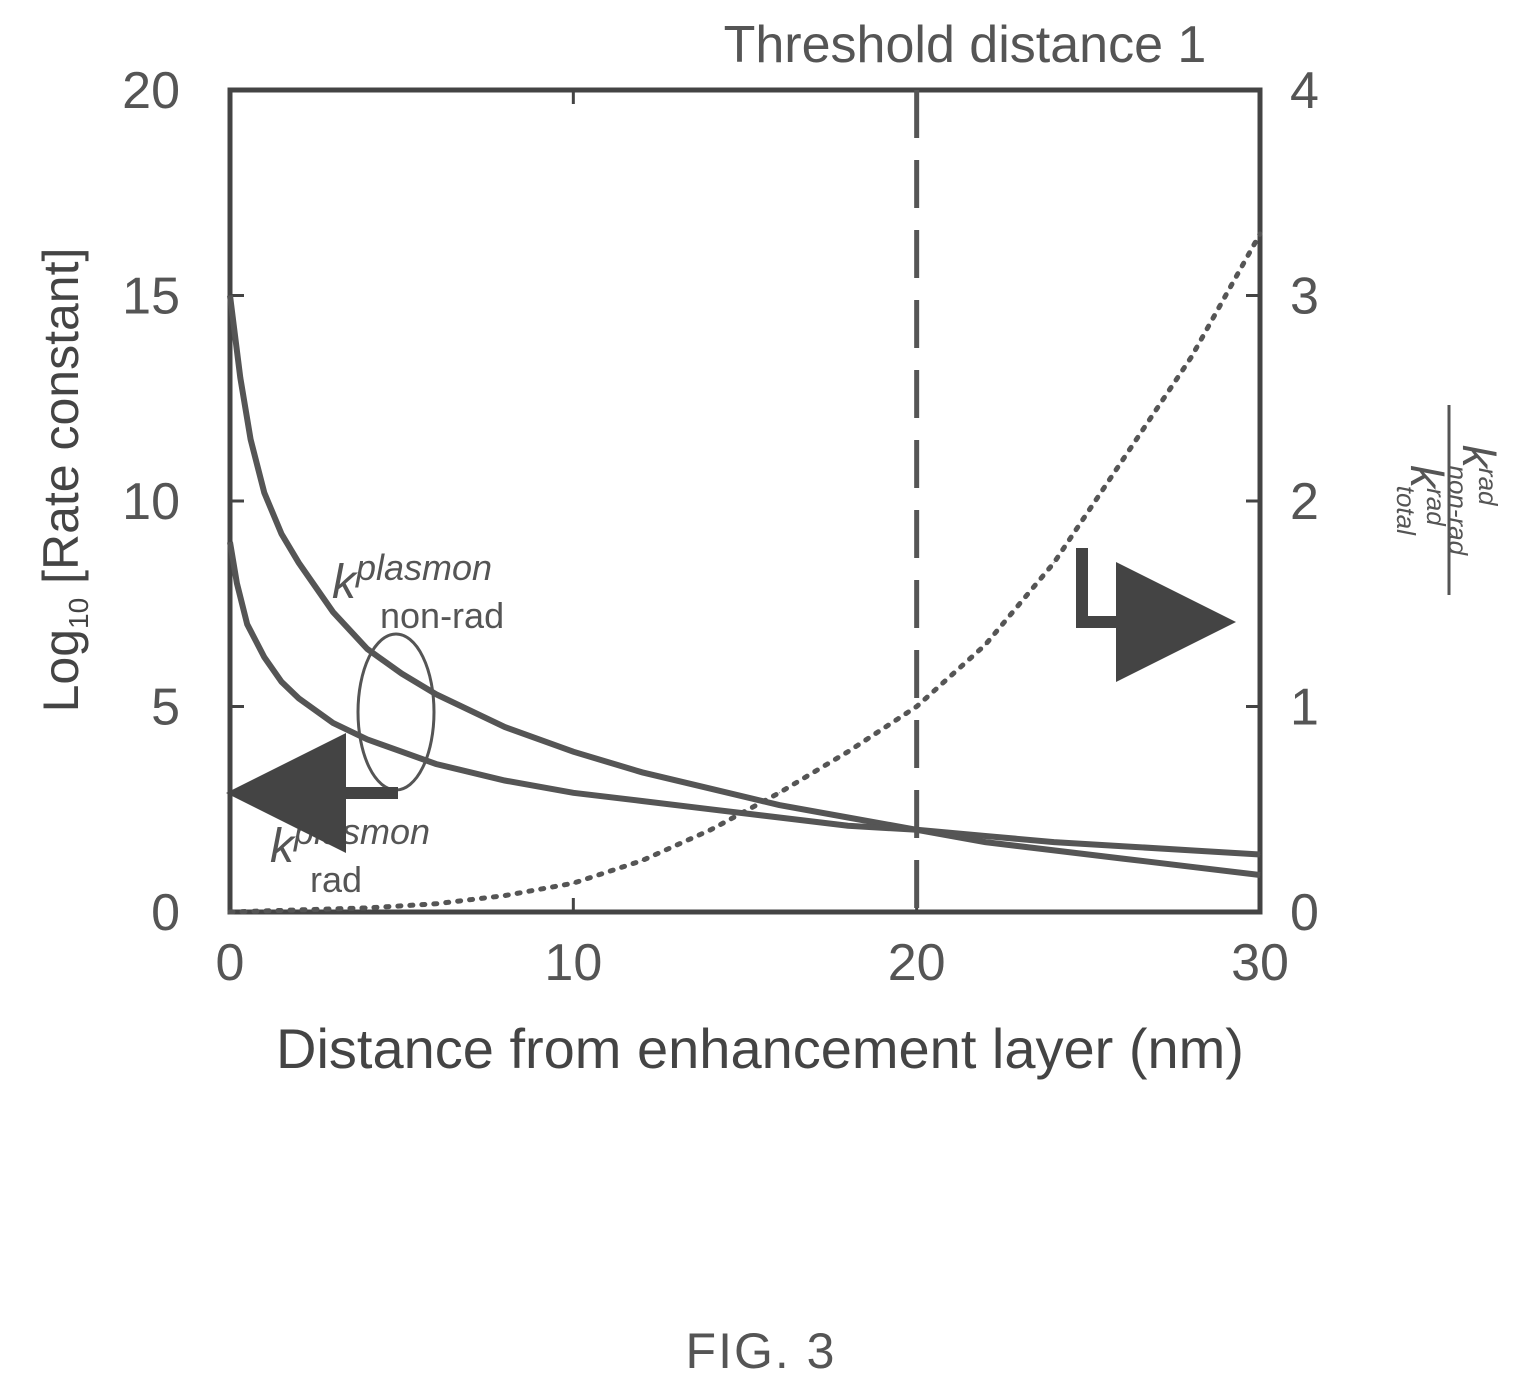 This screenshot has width=1522, height=1392. What do you see at coordinates (61, 423) in the screenshot?
I see `y-label-suffix: [Rate constant]` at bounding box center [61, 423].